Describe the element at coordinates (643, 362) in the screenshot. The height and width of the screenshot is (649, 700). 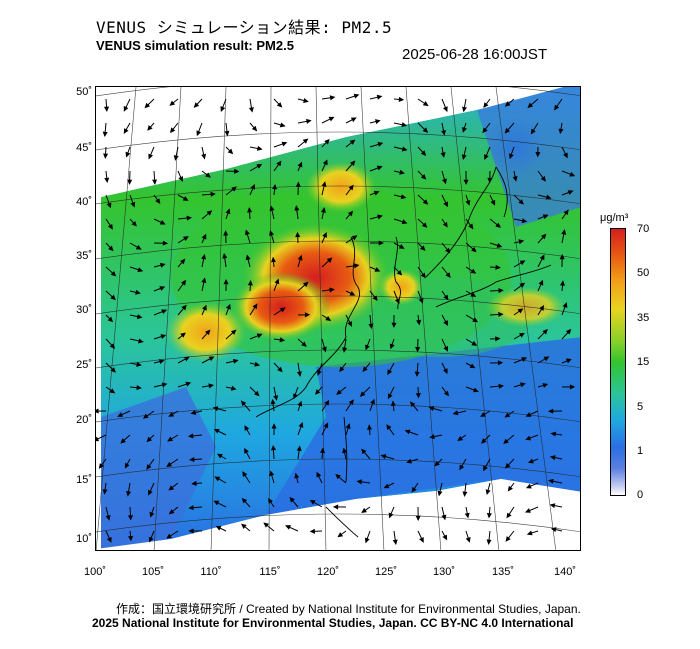
I see `legend-tick: 15` at that location.